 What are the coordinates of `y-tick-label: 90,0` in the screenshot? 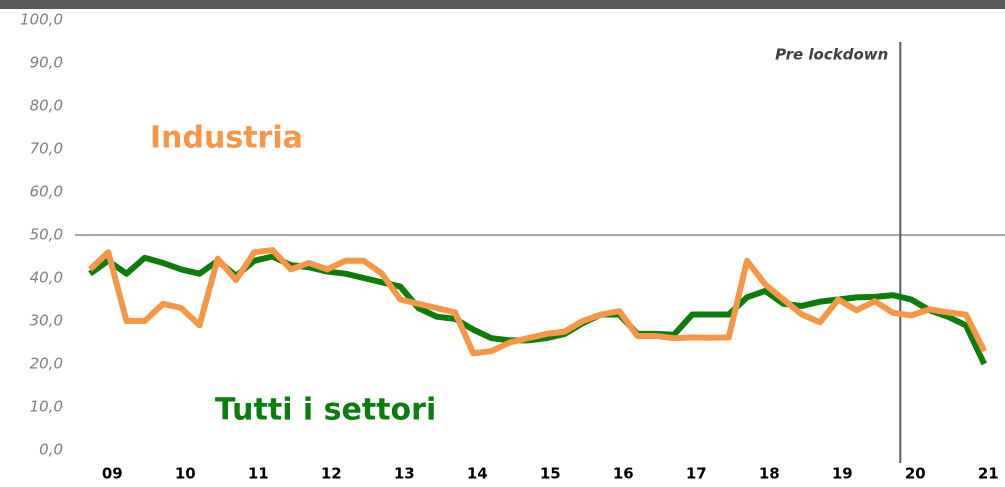 It's located at (46, 63).